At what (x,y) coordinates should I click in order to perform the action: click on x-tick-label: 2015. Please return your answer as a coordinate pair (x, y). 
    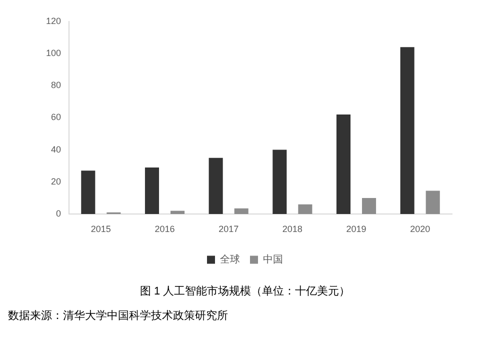
    Looking at the image, I should click on (100, 229).